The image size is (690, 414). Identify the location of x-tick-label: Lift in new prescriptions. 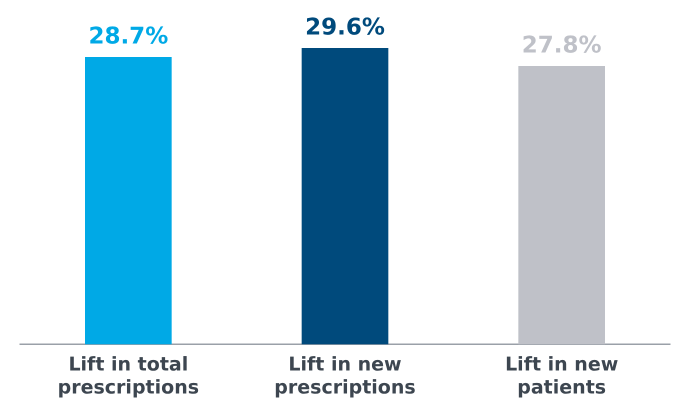
(345, 376).